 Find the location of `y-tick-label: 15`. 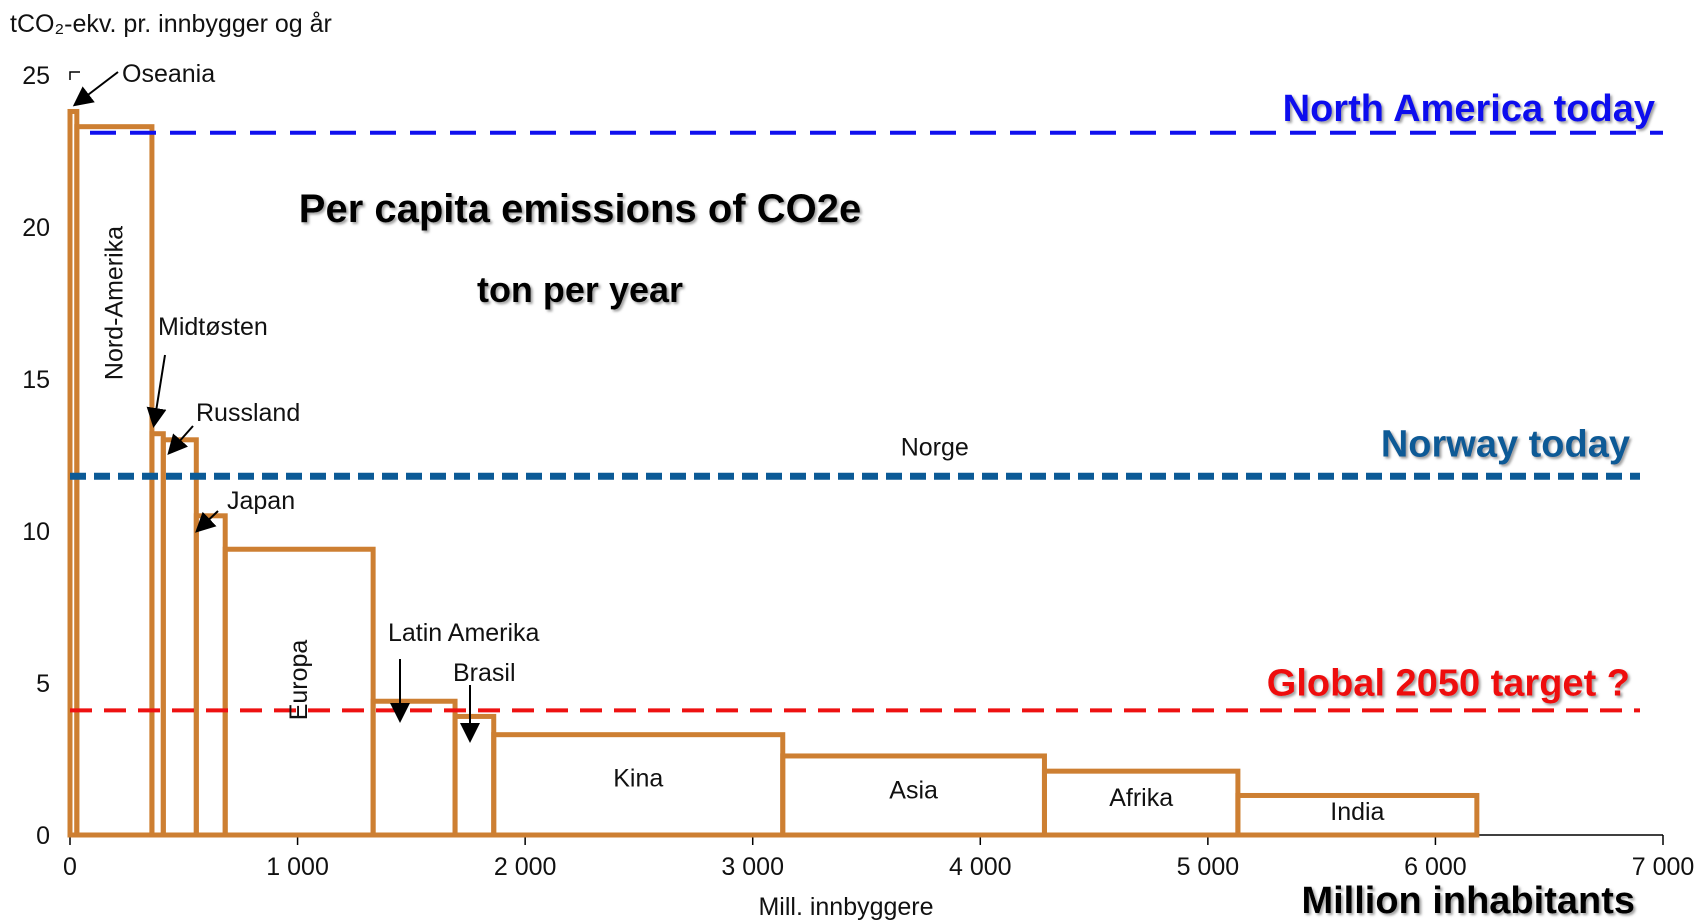

y-tick-label: 15 is located at coordinates (36, 380).